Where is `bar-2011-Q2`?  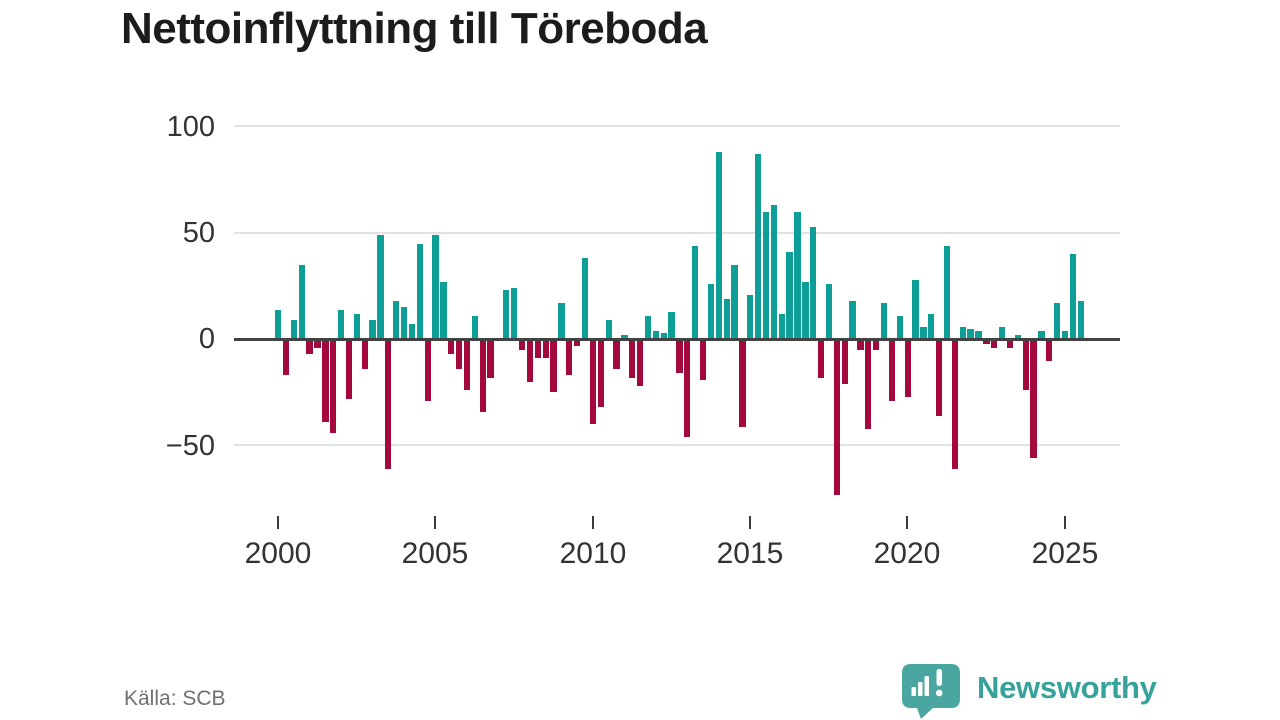 bar-2011-Q2 is located at coordinates (632, 358).